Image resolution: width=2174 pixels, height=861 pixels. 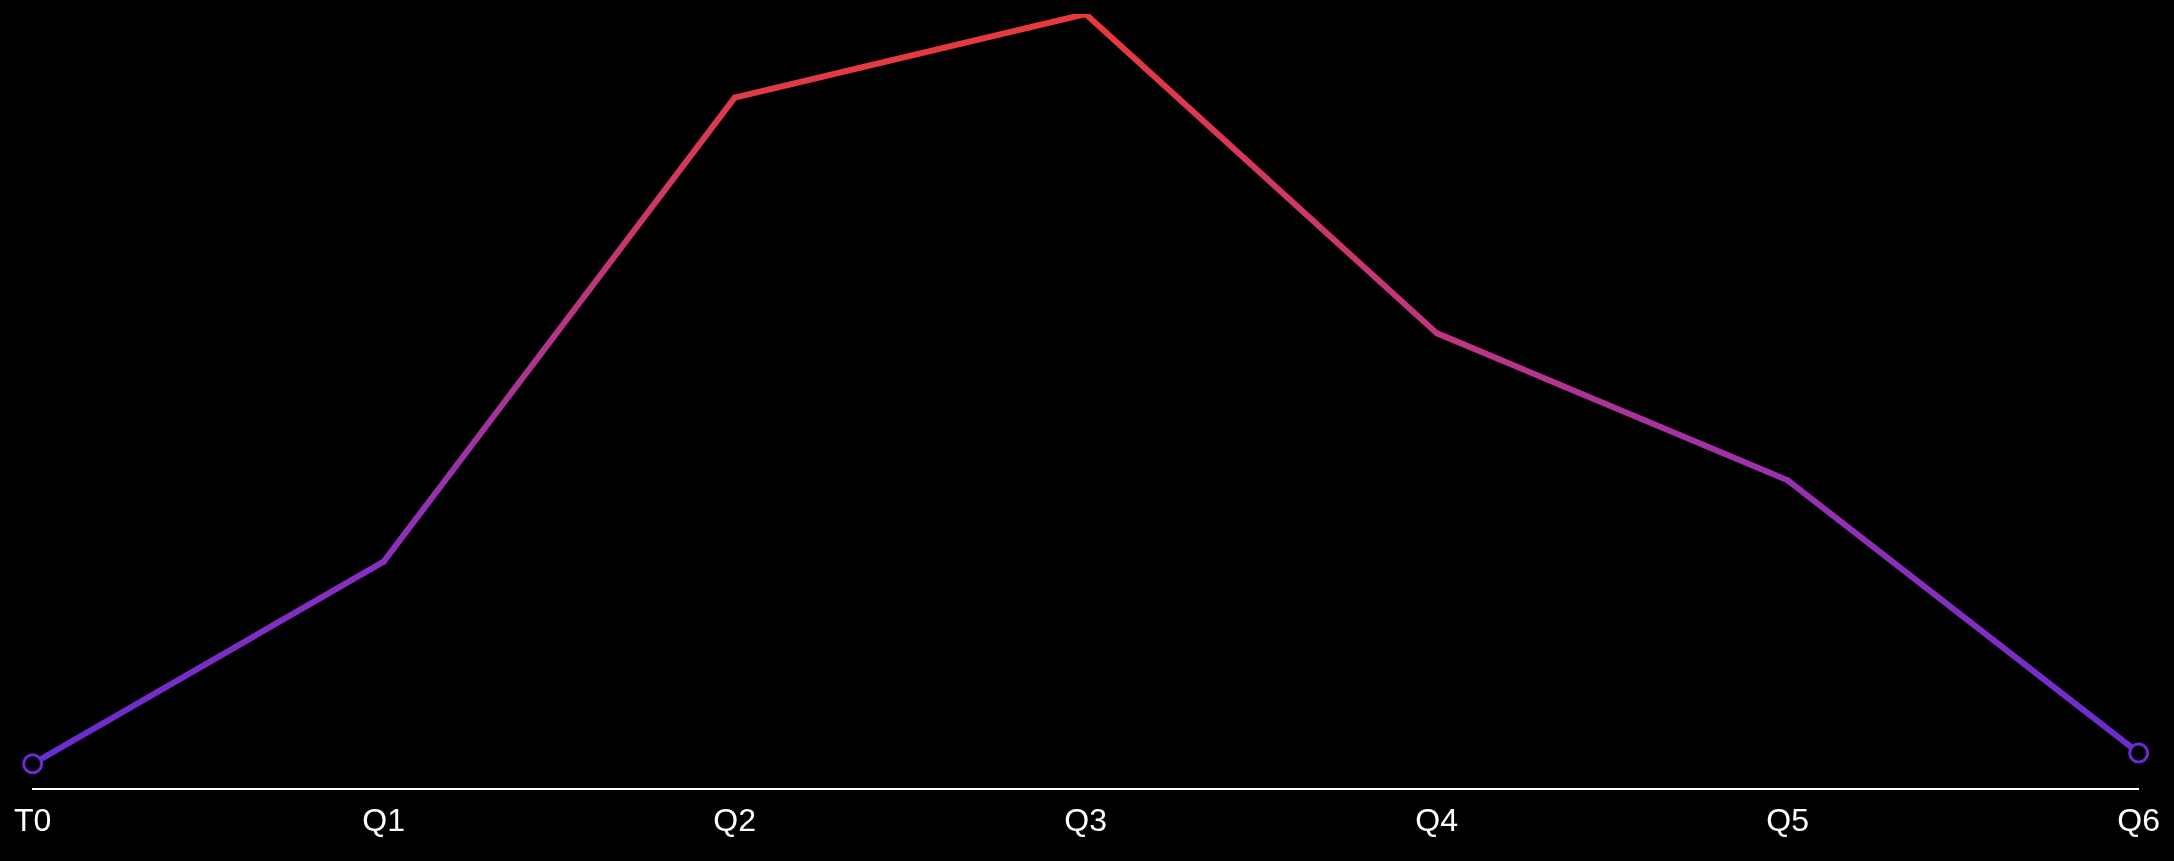 I want to click on x-tick-label: Q2, so click(x=735, y=819).